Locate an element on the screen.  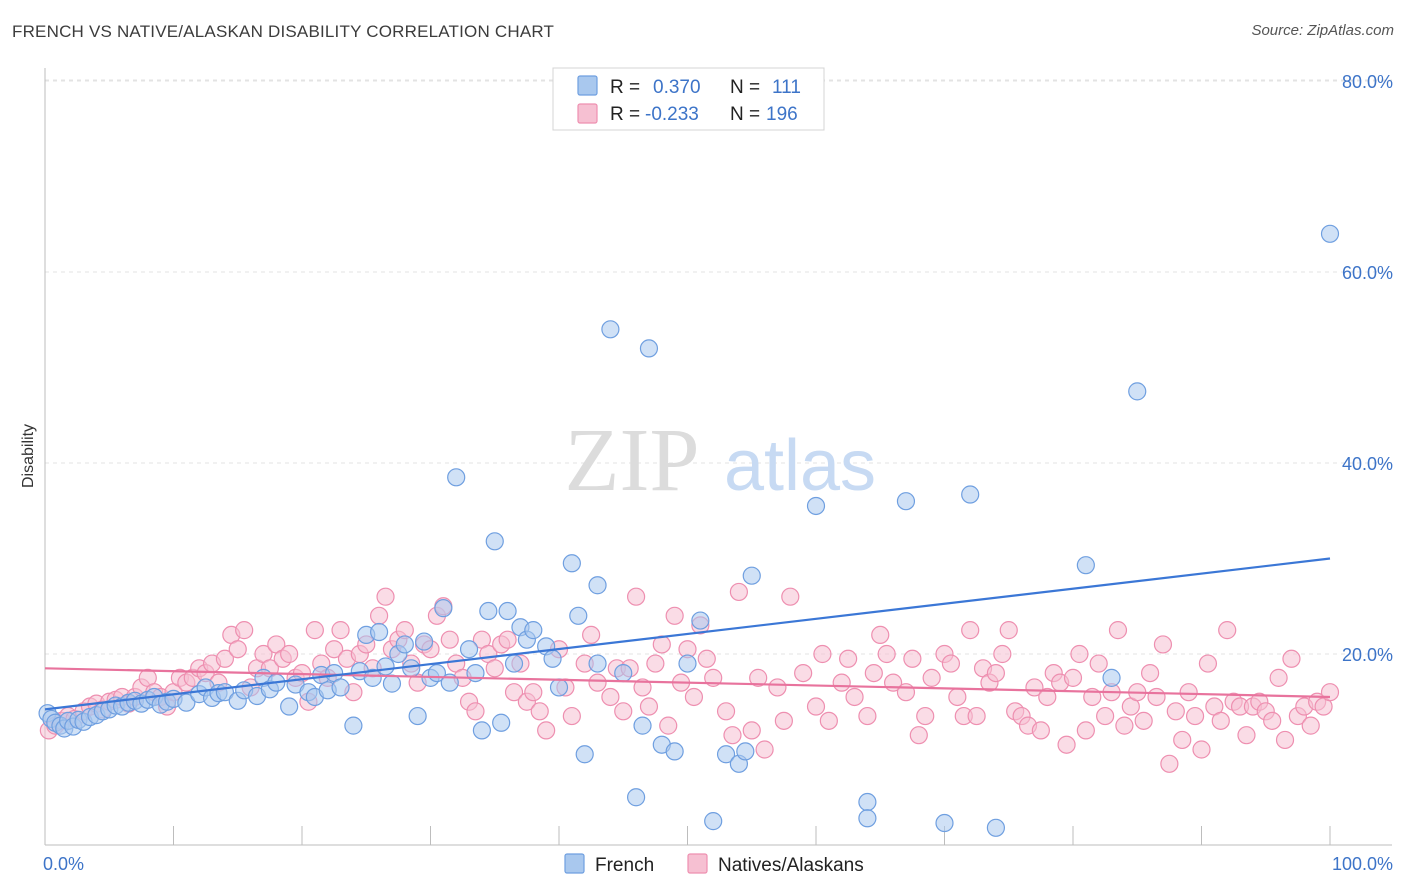
legend-bottom-label-french: French is located at coordinates (624, 865).